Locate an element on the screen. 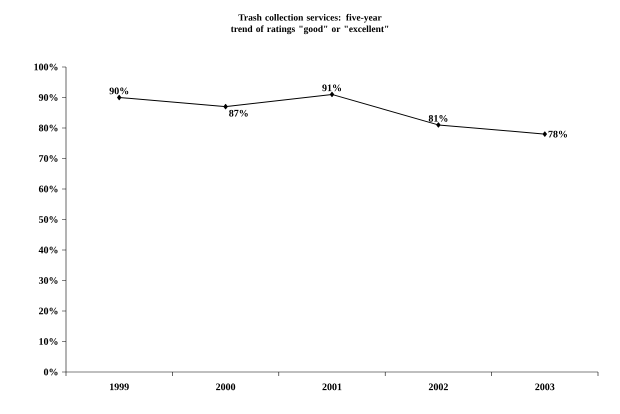 This screenshot has width=620, height=414. data-label: 78% is located at coordinates (557, 134).